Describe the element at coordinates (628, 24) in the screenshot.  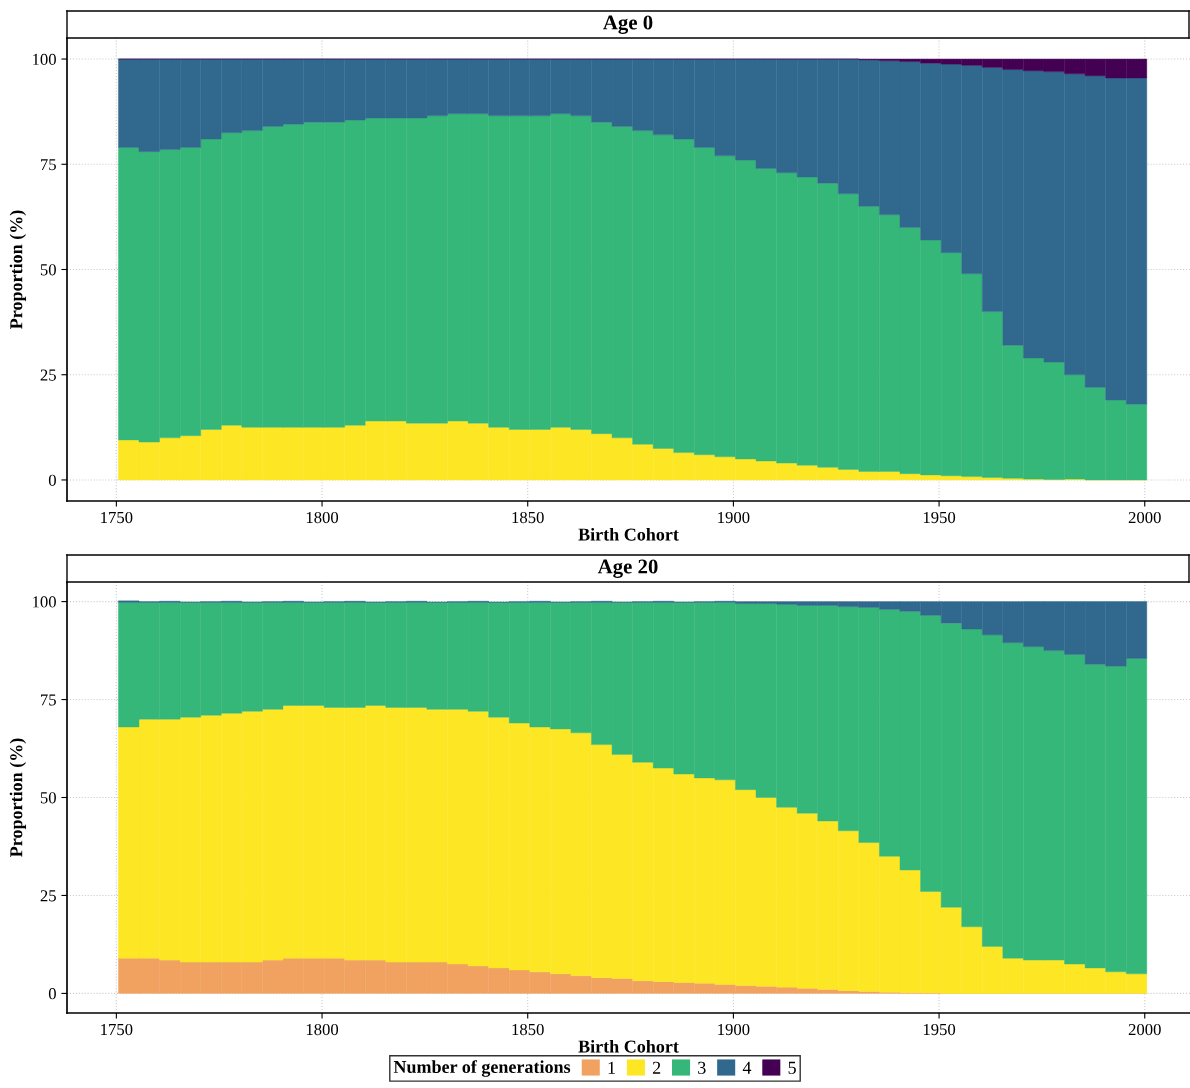
I see `chart-title: Age 0` at that location.